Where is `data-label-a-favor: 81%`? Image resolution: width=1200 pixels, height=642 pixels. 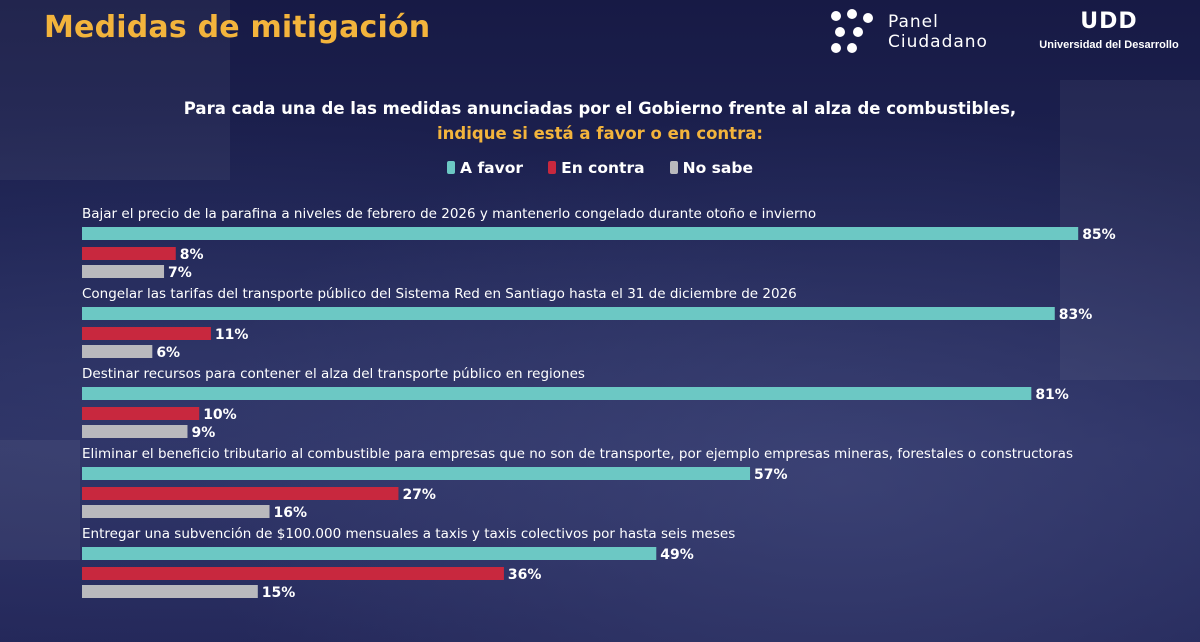 data-label-a-favor: 81% is located at coordinates (1052, 395).